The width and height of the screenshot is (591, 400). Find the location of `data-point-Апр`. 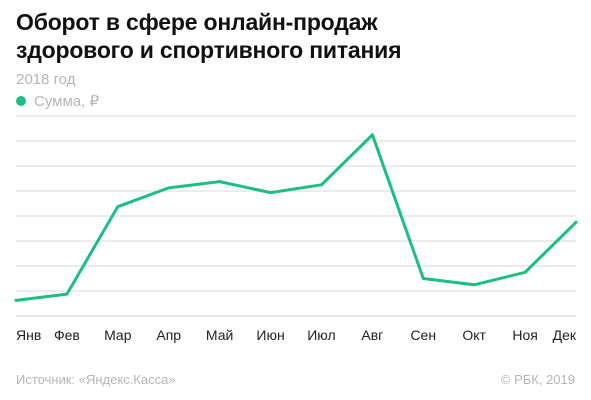

data-point-Апр is located at coordinates (169, 188).